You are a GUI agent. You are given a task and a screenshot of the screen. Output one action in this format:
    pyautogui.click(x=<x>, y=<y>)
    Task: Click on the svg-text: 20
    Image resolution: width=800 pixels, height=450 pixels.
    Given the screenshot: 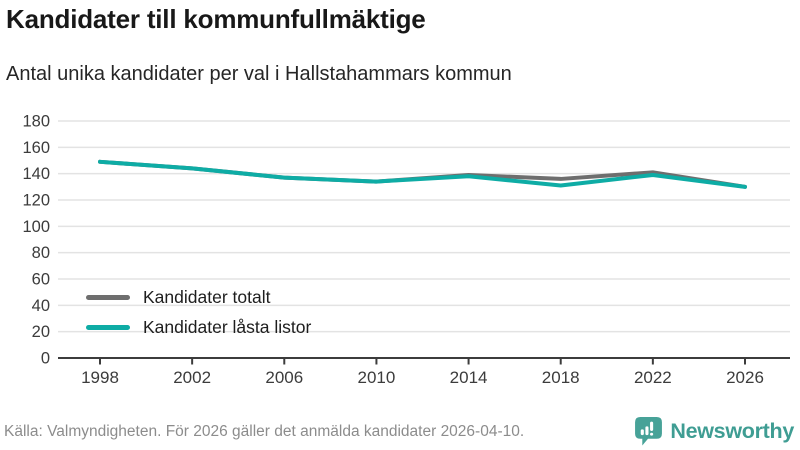 What is the action you would take?
    pyautogui.click(x=41, y=332)
    